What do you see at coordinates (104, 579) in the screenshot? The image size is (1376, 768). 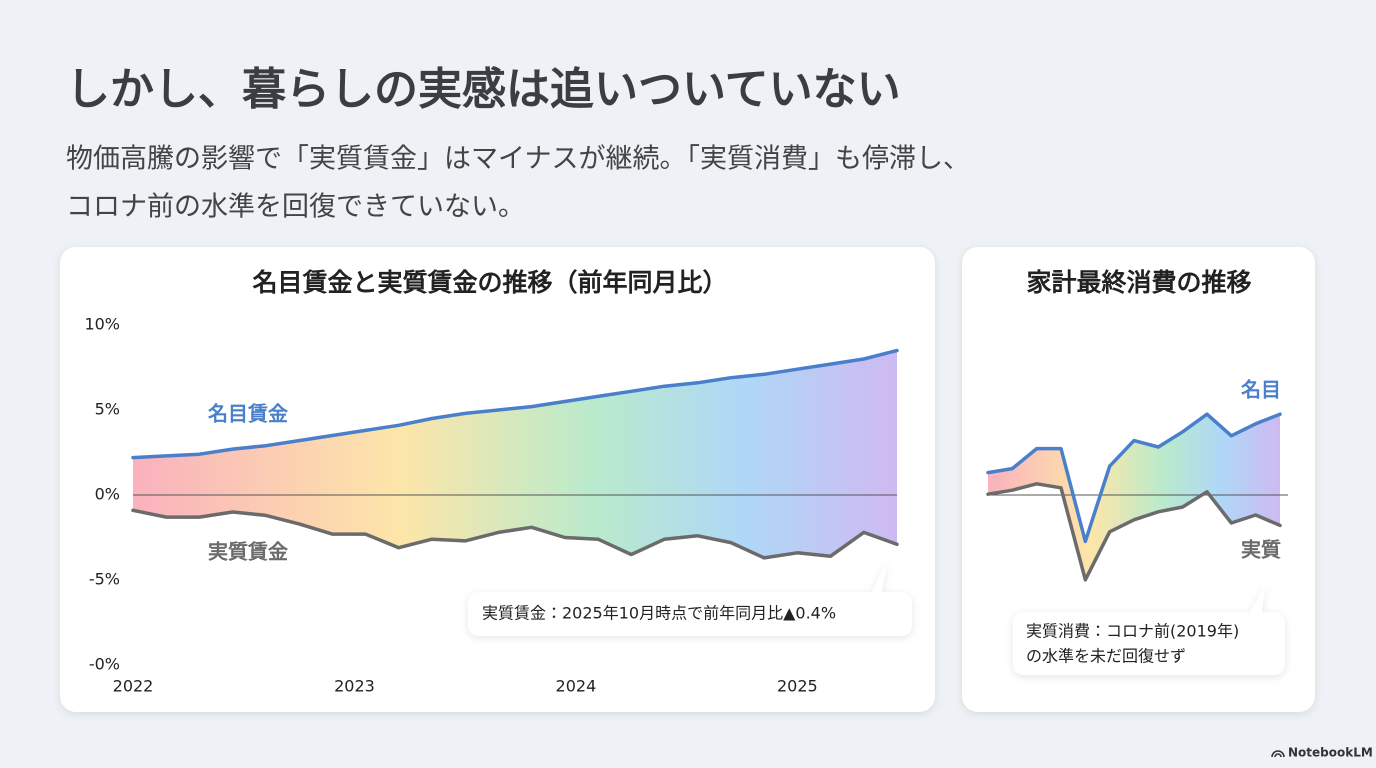 I see `y-tick-label: -5%` at bounding box center [104, 579].